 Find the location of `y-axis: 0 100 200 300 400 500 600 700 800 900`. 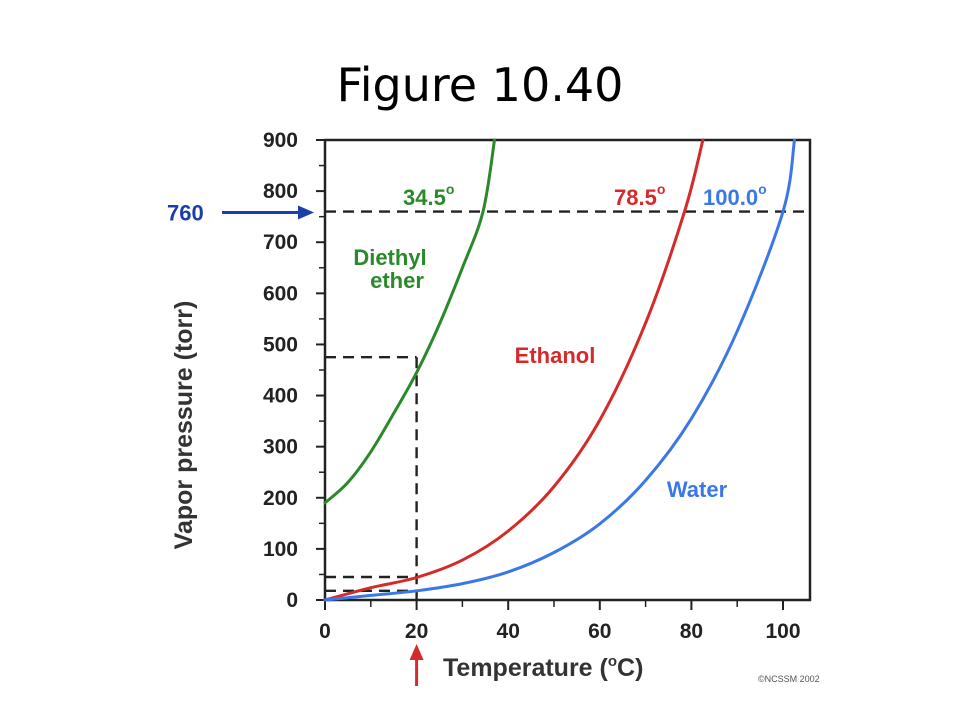

y-axis: 0 100 200 300 400 500 600 700 800 900 is located at coordinates (294, 370).